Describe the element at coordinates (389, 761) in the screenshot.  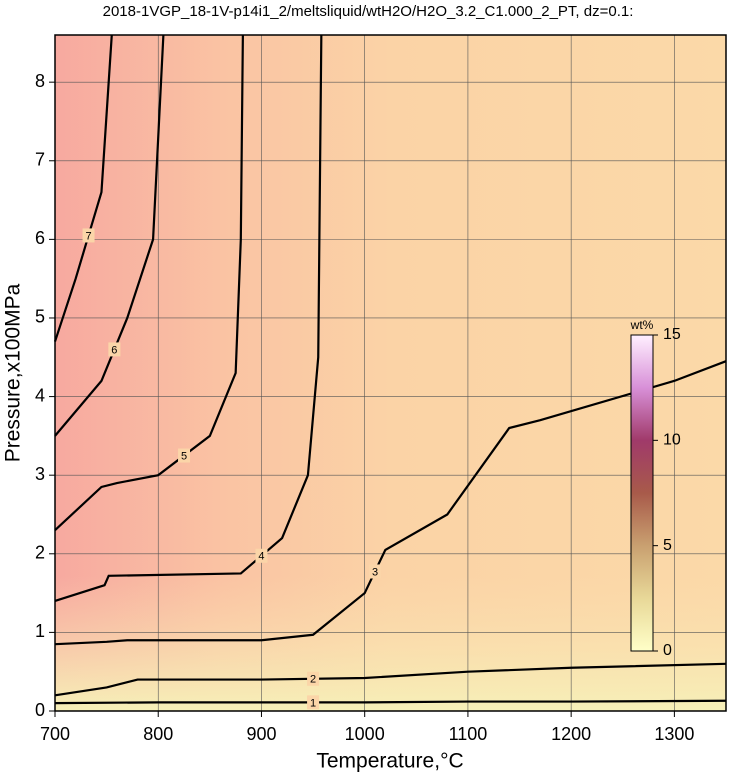
I see `x-axis-label: Temperature,°C` at that location.